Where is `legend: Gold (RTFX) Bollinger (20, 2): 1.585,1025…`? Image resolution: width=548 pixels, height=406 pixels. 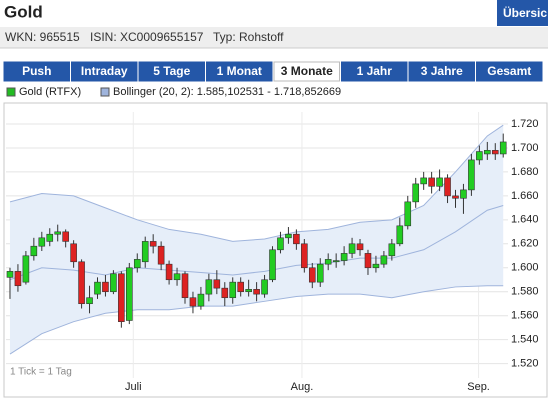 legend: Gold (RTFX) Bollinger (20, 2): 1.585,1025… is located at coordinates (173, 92).